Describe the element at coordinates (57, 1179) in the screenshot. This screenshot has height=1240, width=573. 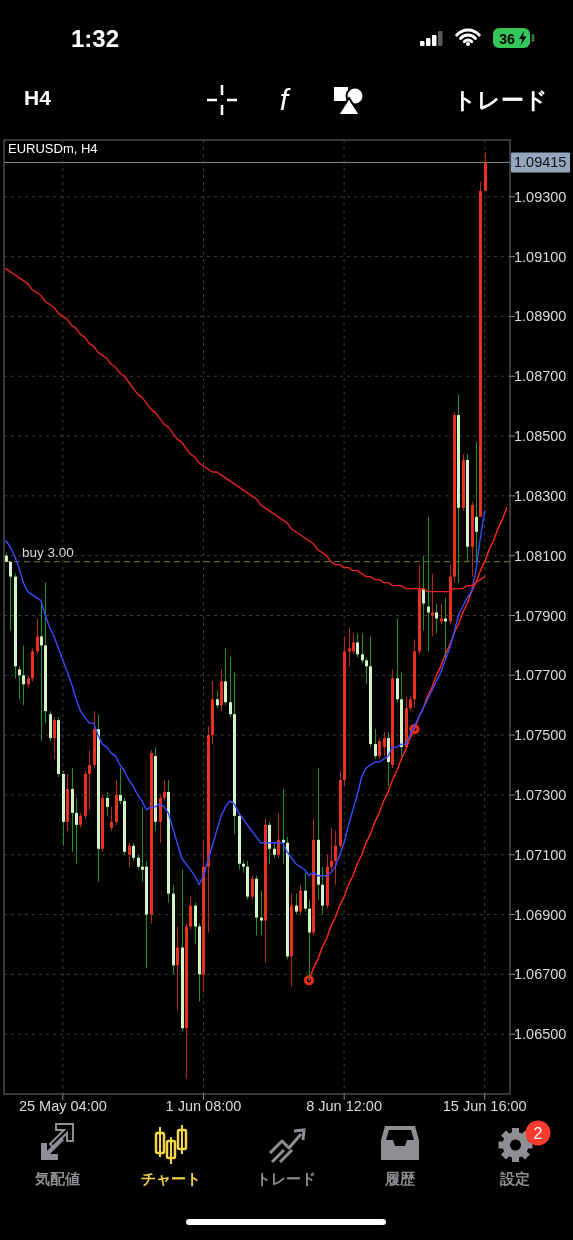
I see `tab-label: 気配値` at that location.